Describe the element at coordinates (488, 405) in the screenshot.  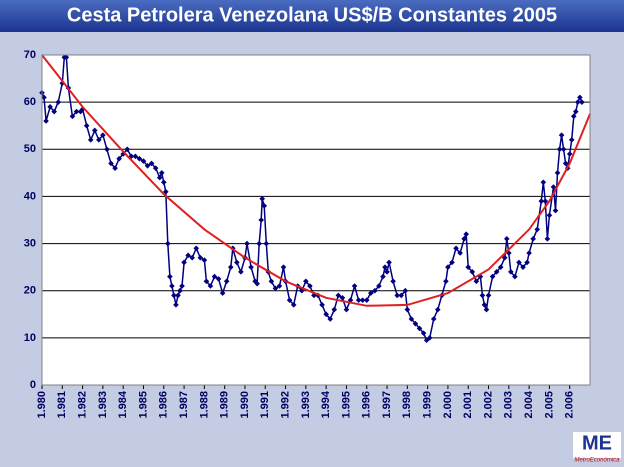
I see `x-tick-label: 2.002` at that location.